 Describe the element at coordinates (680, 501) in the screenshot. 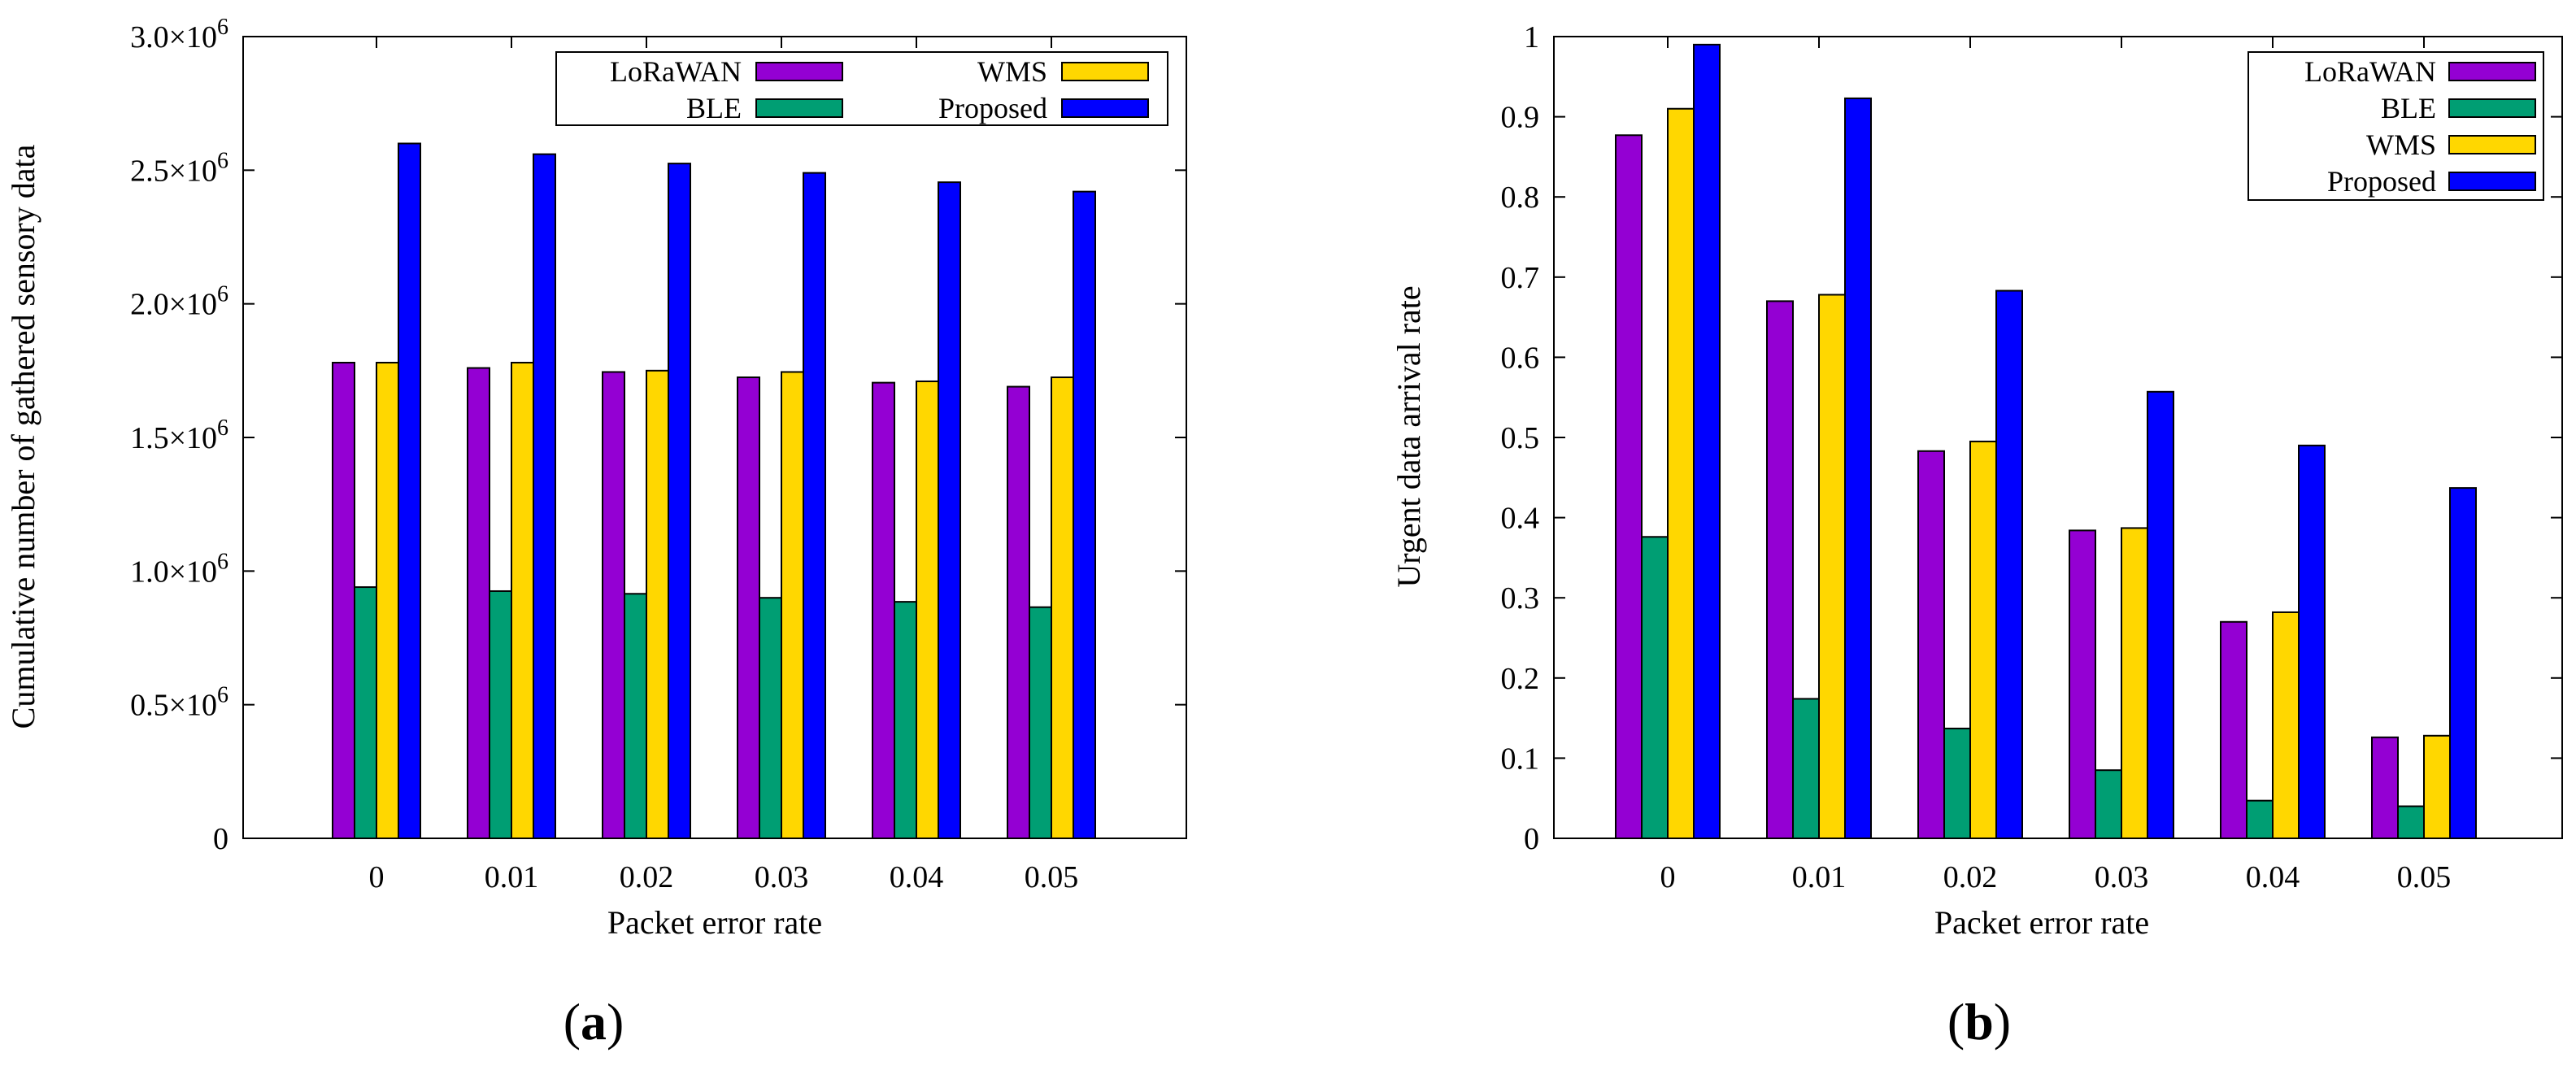

I see `bar-a-proposed-0.02` at that location.